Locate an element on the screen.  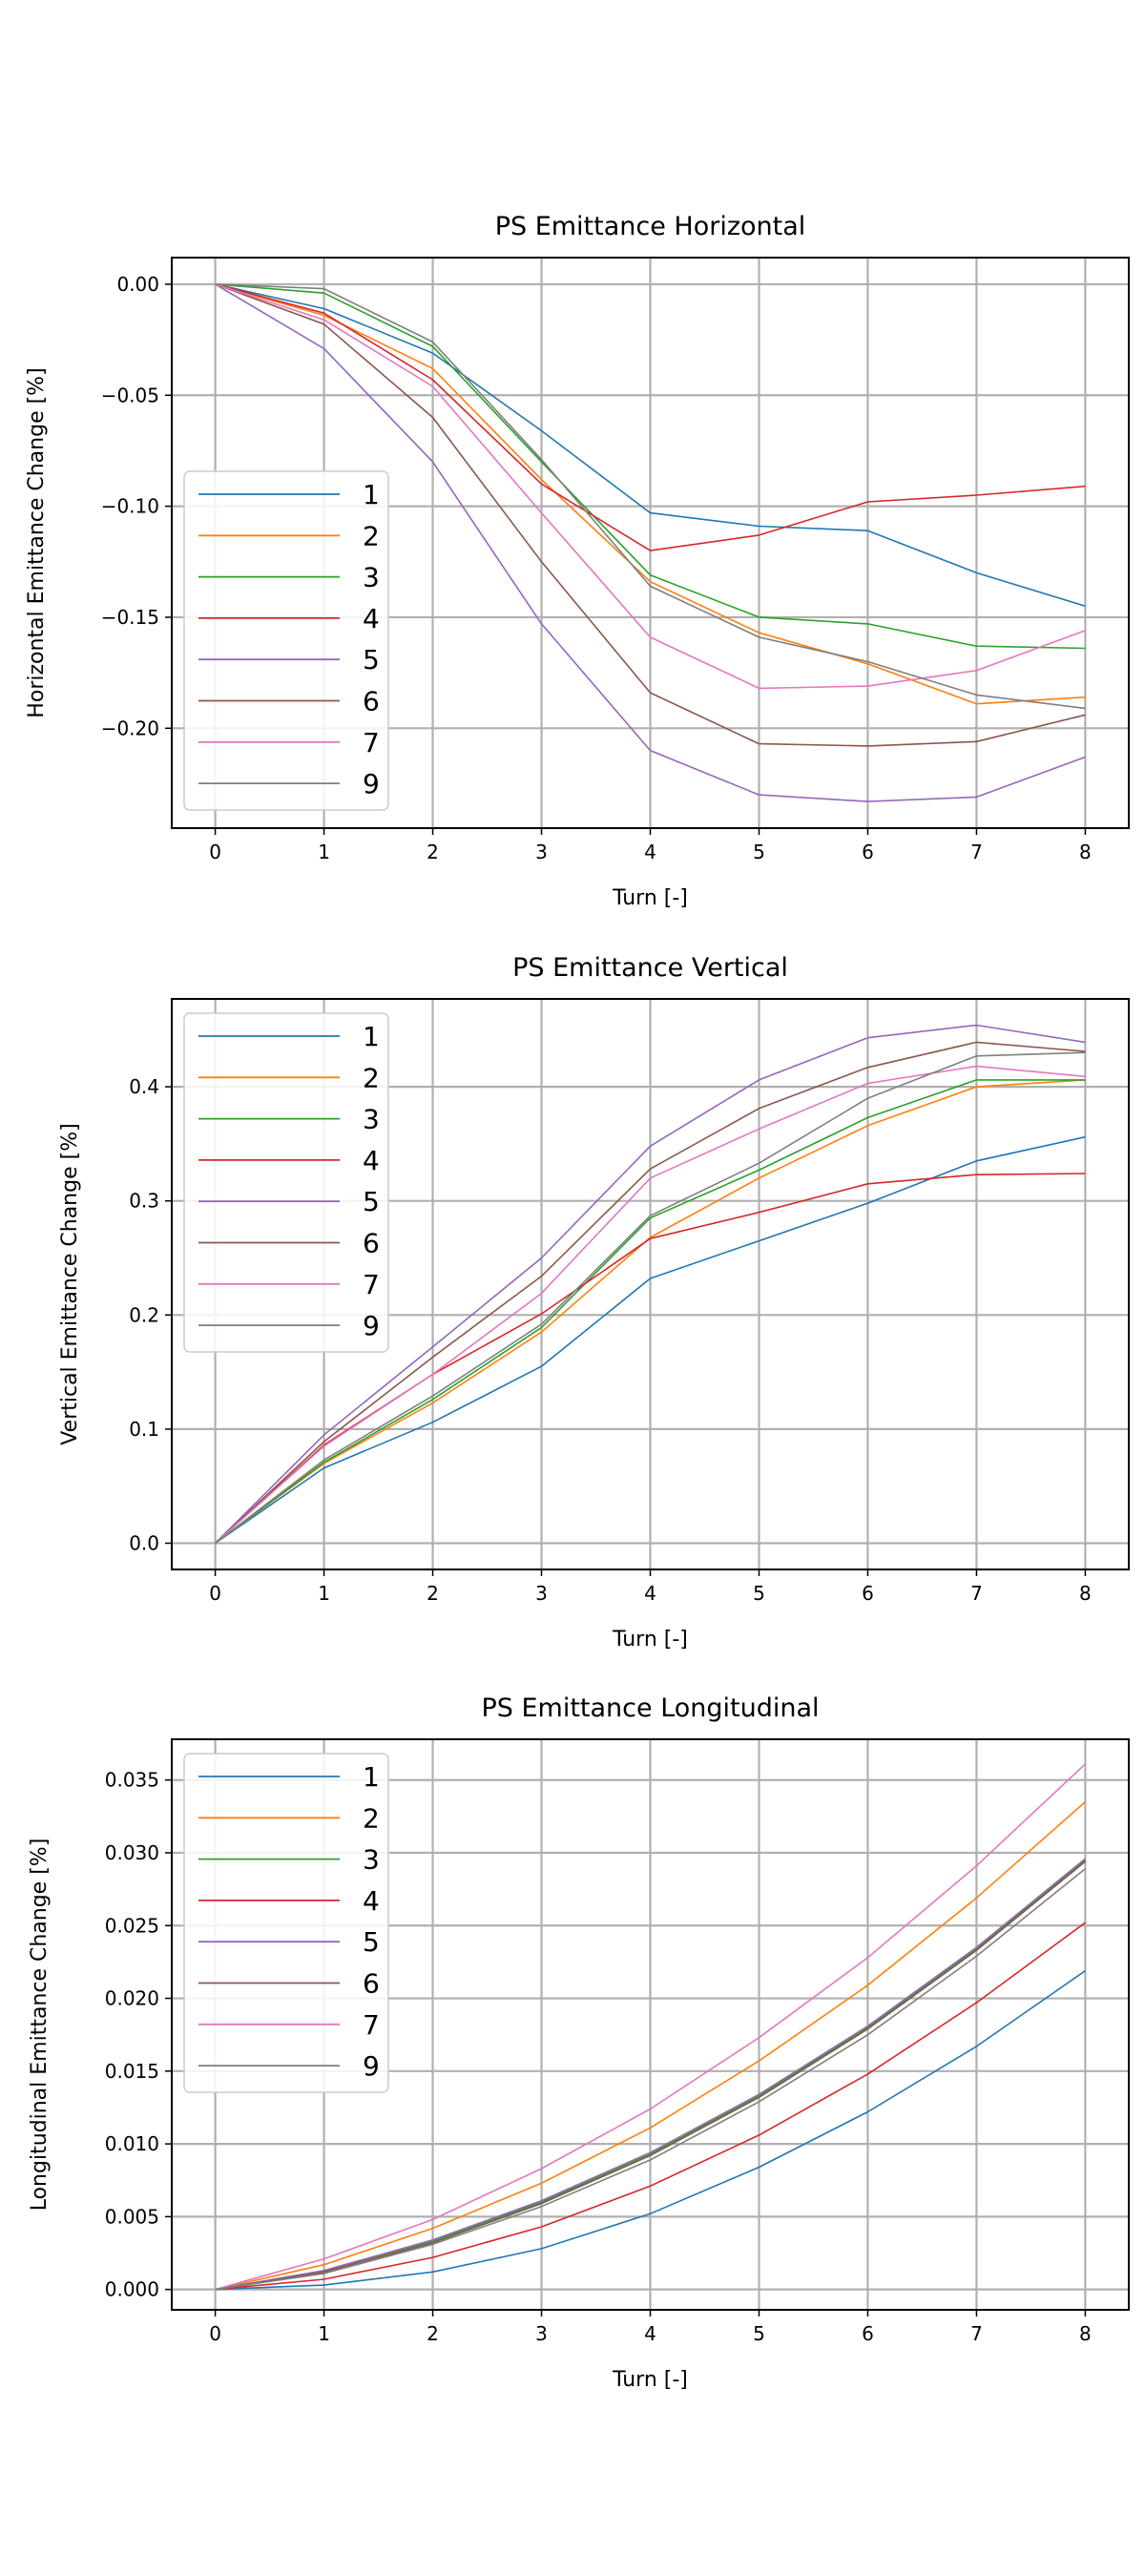
y-axis-label: Horizontal Emittance Change [%] is located at coordinates (37, 542).